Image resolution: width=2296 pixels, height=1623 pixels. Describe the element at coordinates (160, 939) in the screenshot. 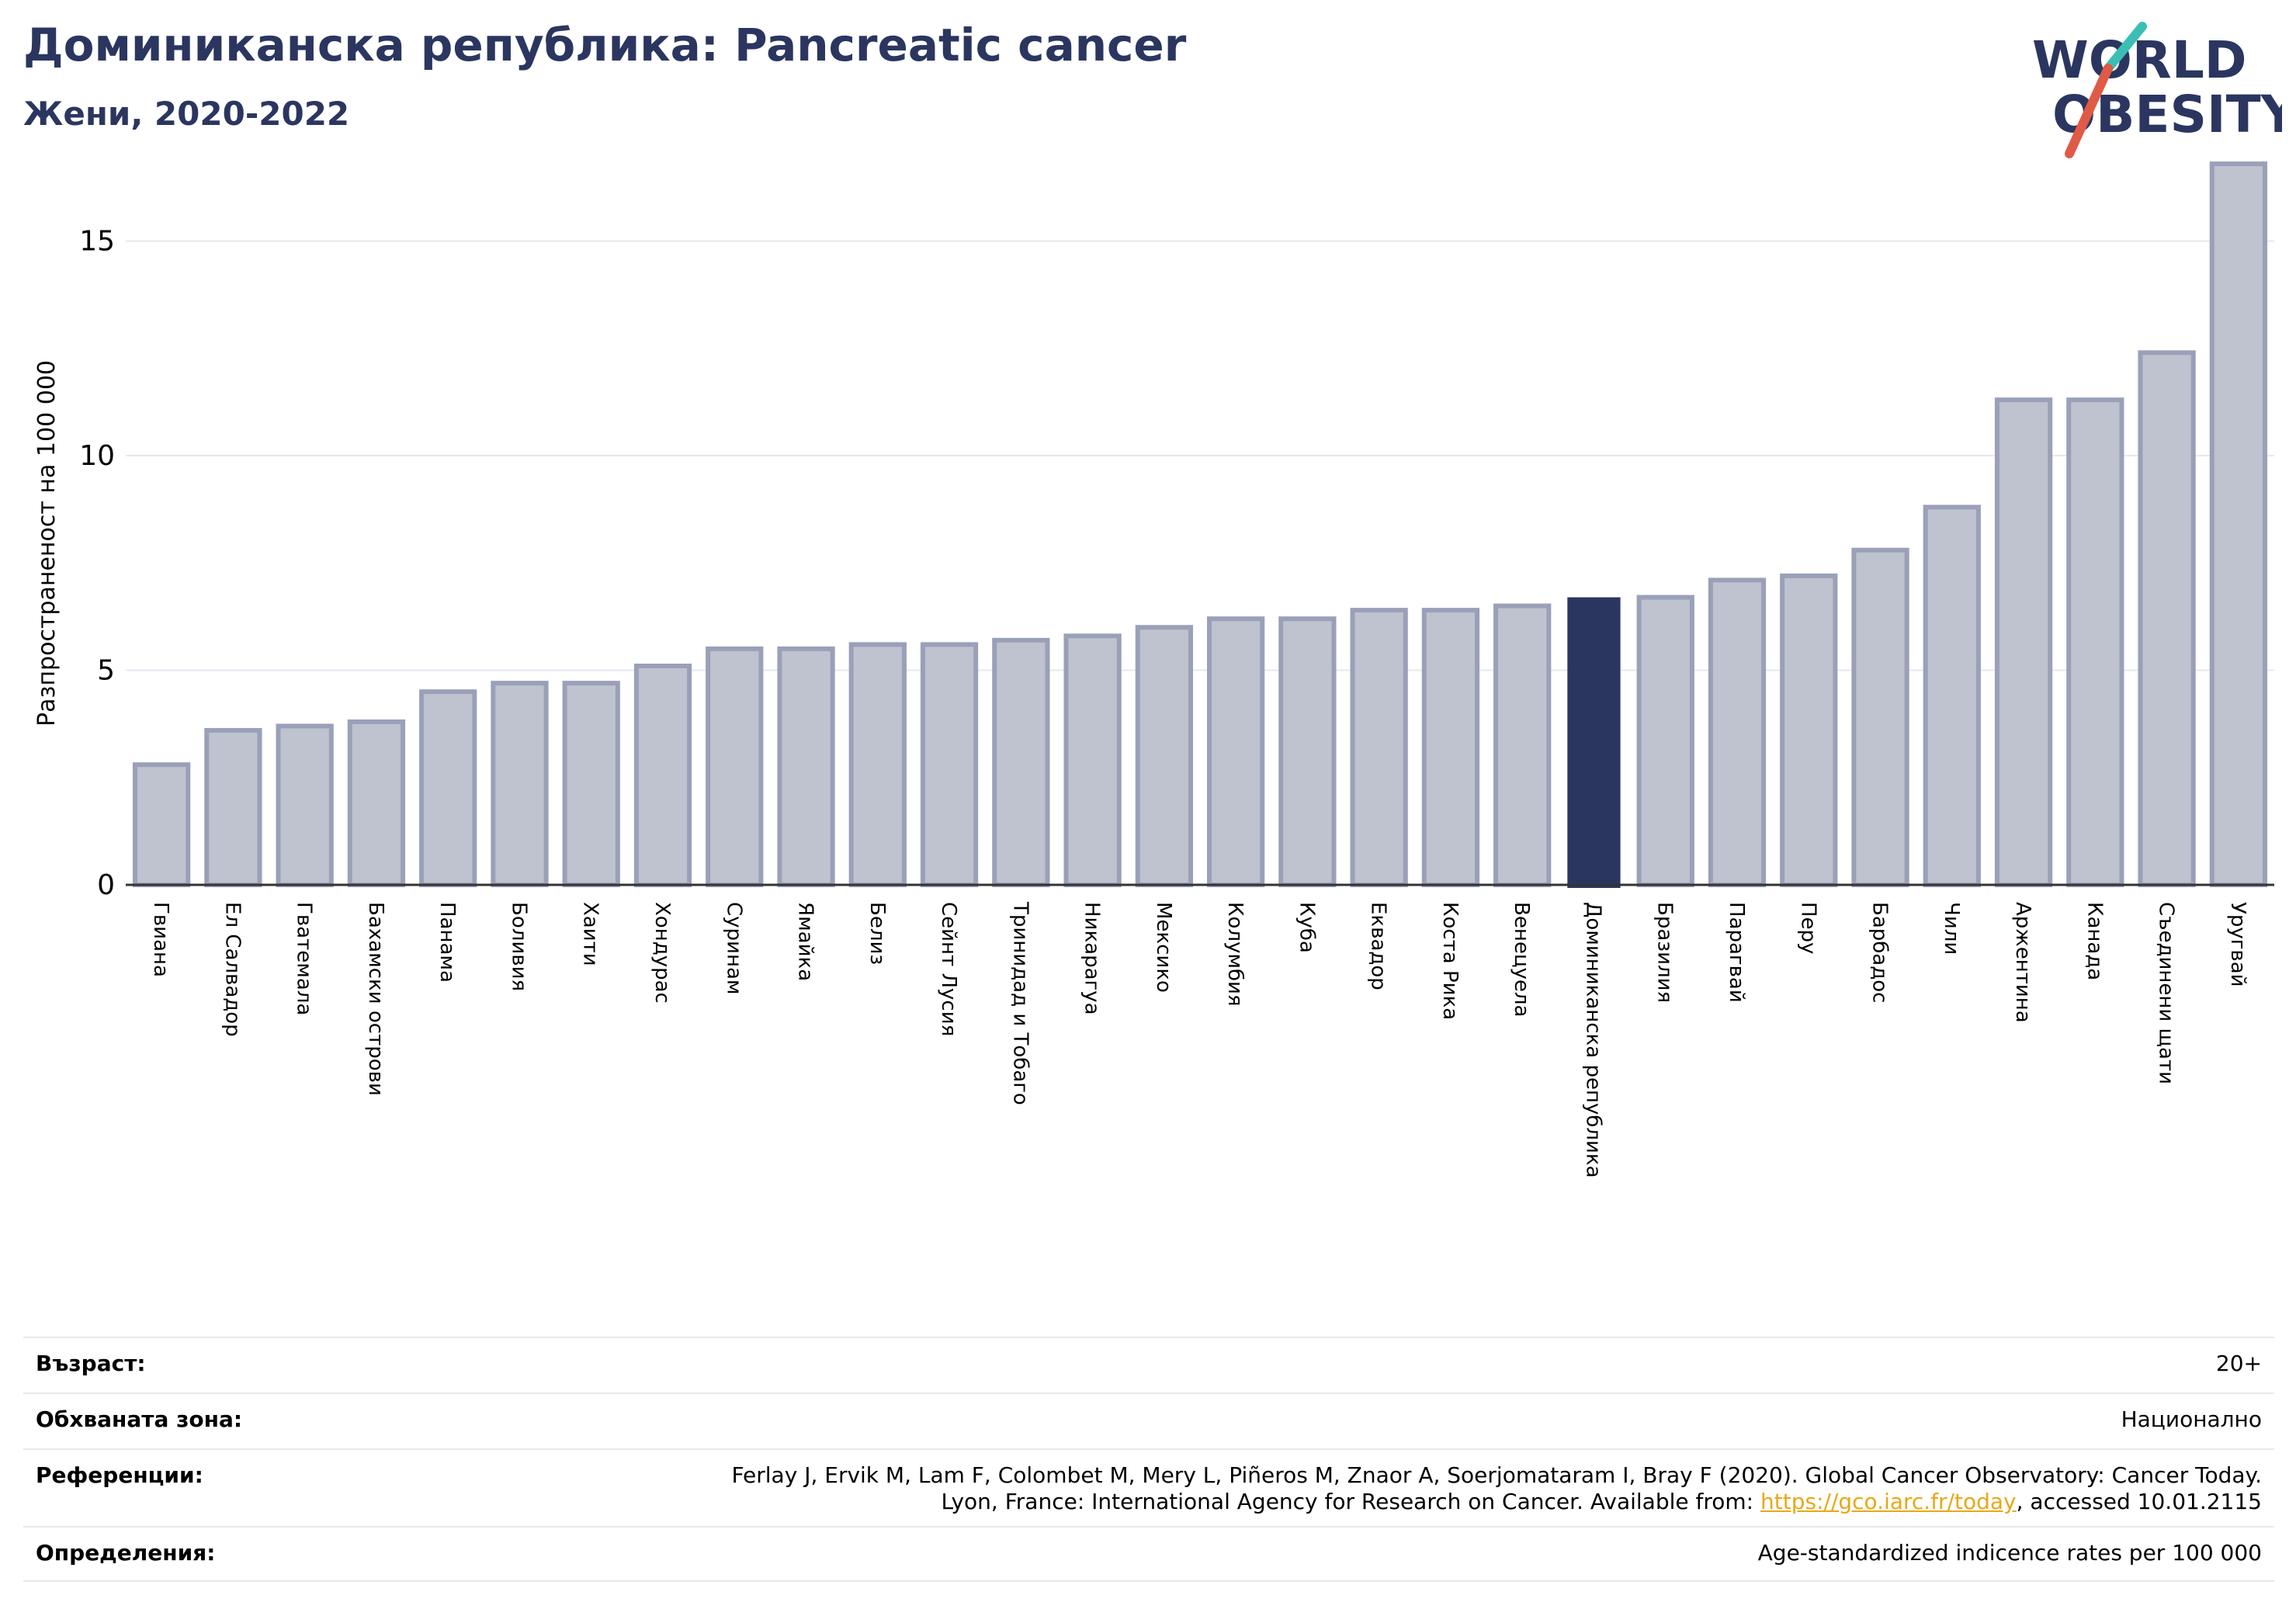

I see `x-tick-label: Гвиана` at that location.